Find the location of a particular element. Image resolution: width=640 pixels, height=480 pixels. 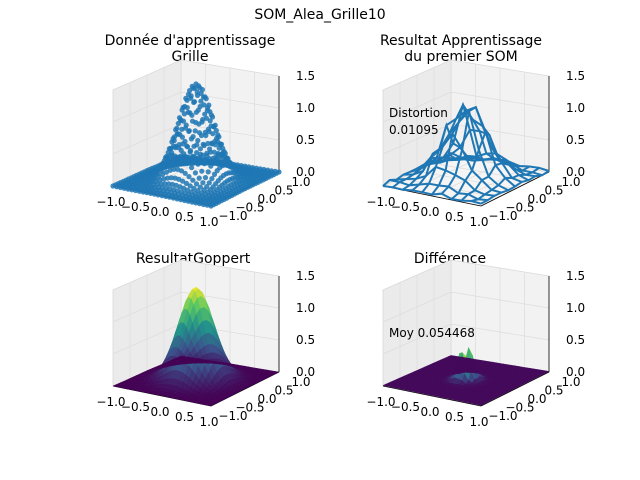

z-tick-label: 1.5 is located at coordinates (305, 276).